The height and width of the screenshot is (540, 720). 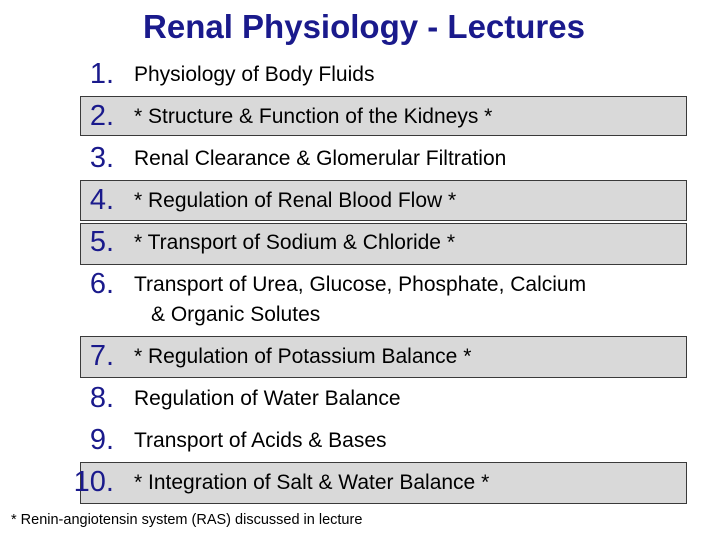 What do you see at coordinates (364, 26) in the screenshot?
I see `slide-title: Renal Physiology - Lectures` at bounding box center [364, 26].